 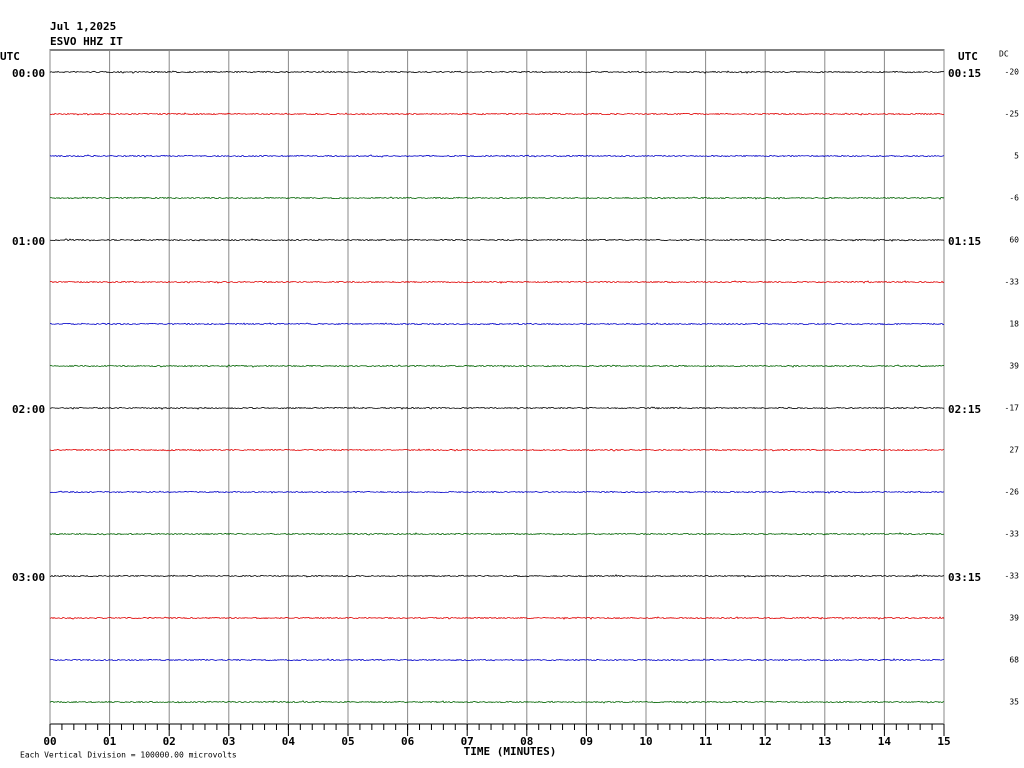 I want to click on chart-title: Jul 1,2025, so click(x=83, y=26).